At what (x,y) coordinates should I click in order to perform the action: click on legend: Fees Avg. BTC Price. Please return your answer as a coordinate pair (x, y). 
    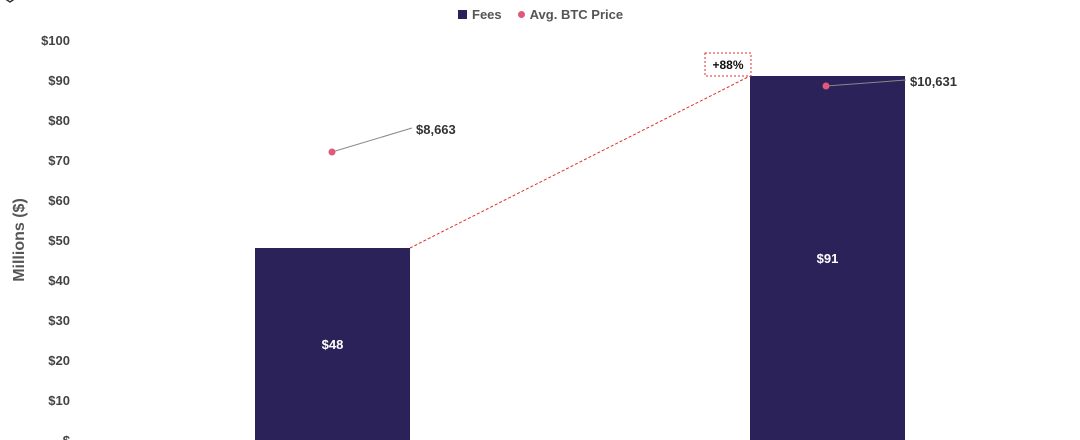
    Looking at the image, I should click on (540, 14).